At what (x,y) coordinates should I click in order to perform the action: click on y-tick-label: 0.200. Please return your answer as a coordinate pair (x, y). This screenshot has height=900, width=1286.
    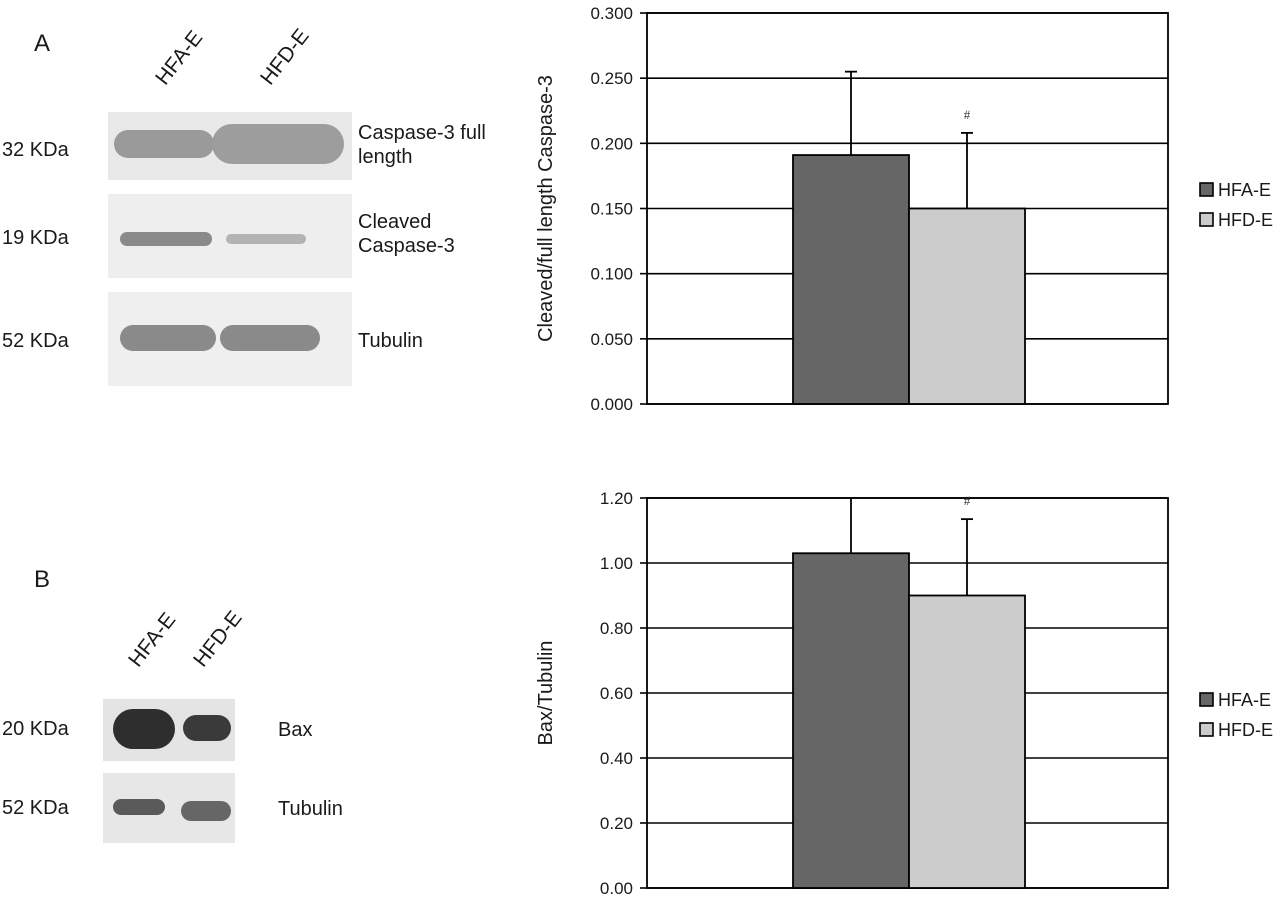
    Looking at the image, I should click on (611, 143).